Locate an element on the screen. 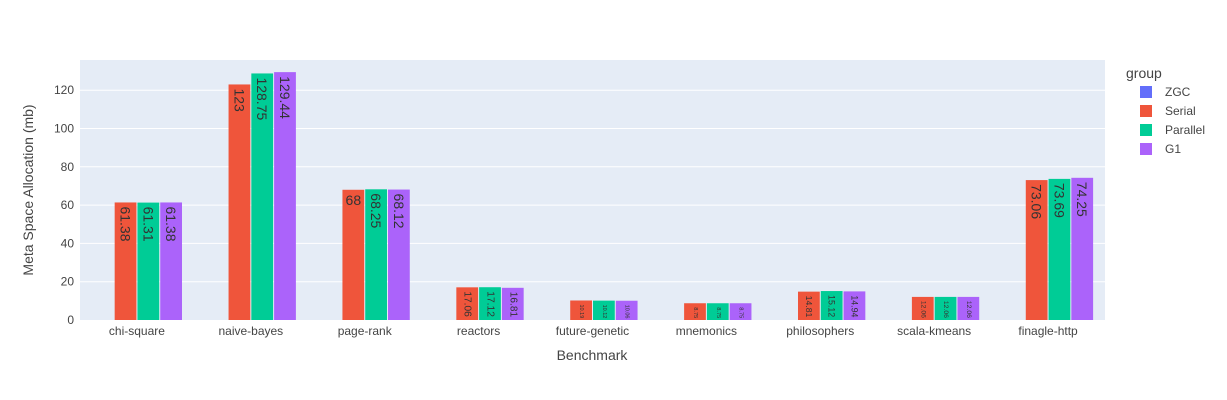 Image resolution: width=1227 pixels, height=400 pixels. x-tick-label: finagle-http is located at coordinates (1048, 331).